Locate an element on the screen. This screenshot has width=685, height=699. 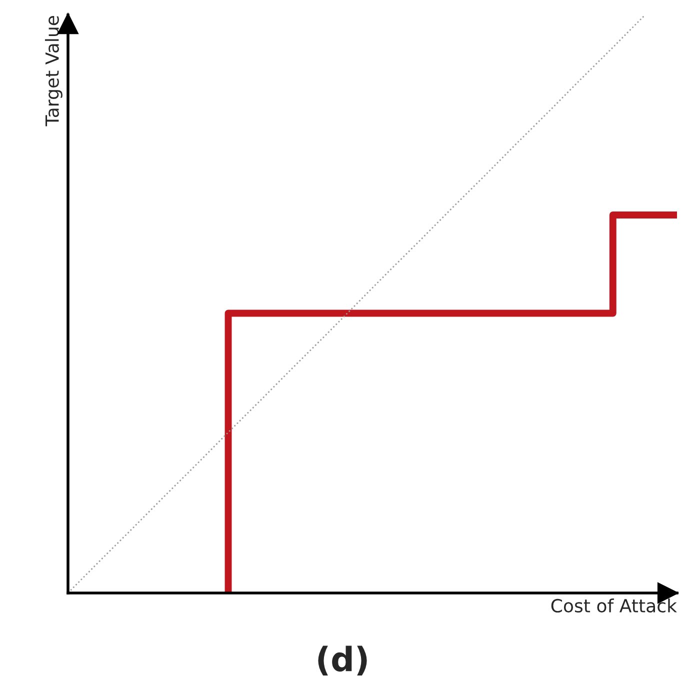
y-axis-title: Target Value is located at coordinates (53, 71).